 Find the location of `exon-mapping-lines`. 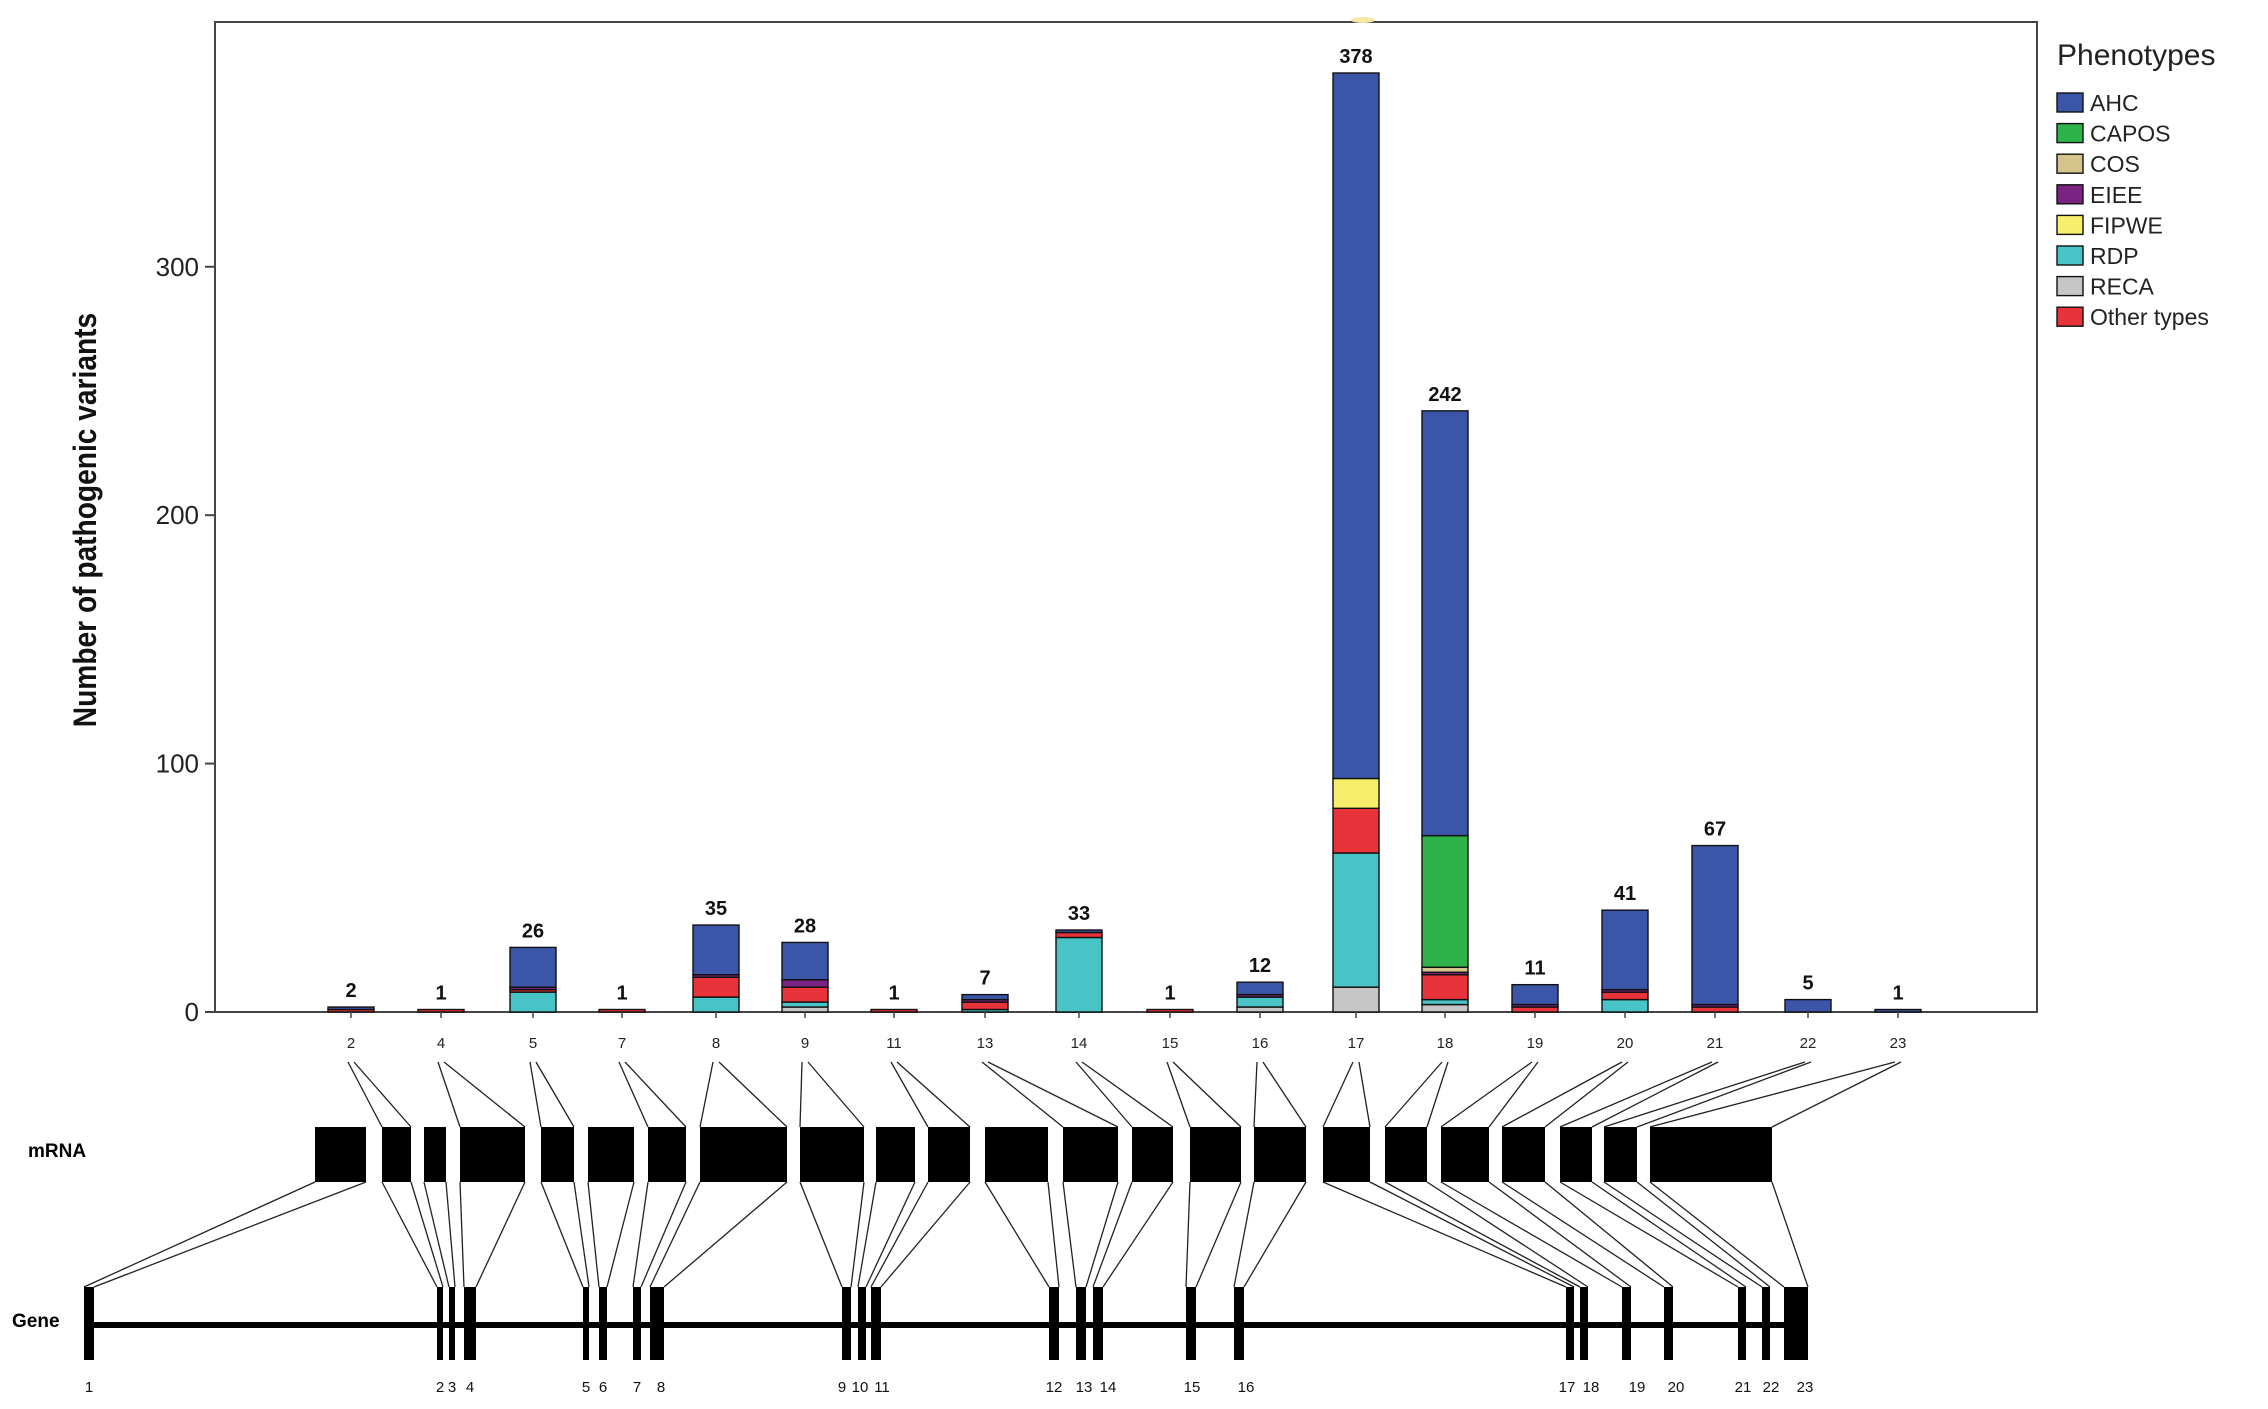

exon-mapping-lines is located at coordinates (992, 1174).